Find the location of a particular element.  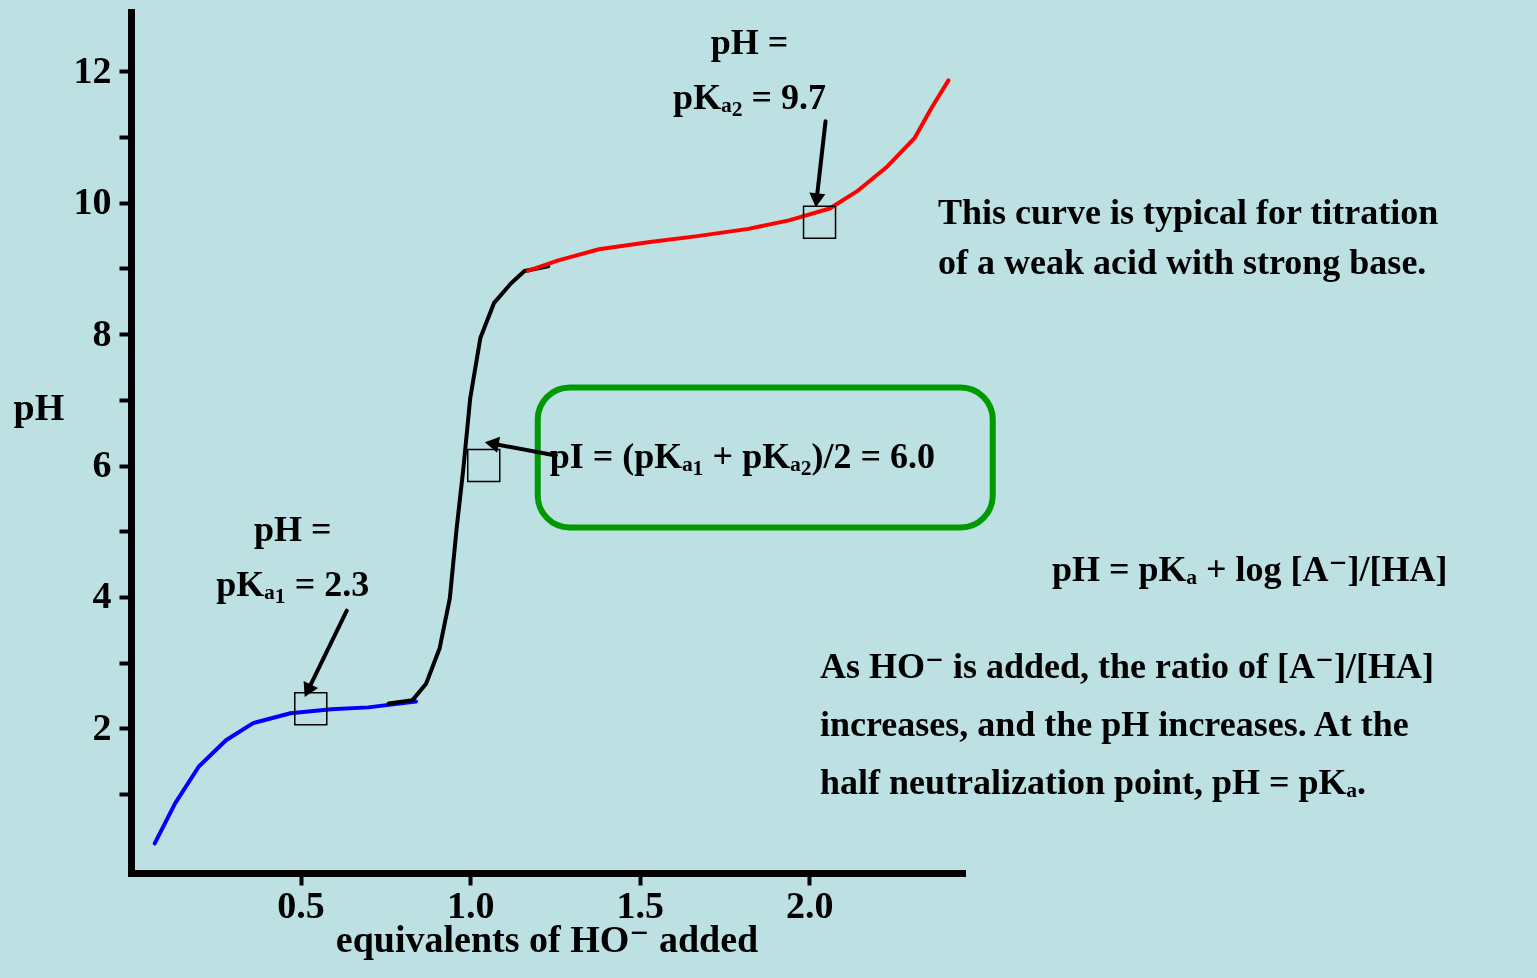

annotation: pH = pKₐ₁ = 2.3 is located at coordinates (293, 556).